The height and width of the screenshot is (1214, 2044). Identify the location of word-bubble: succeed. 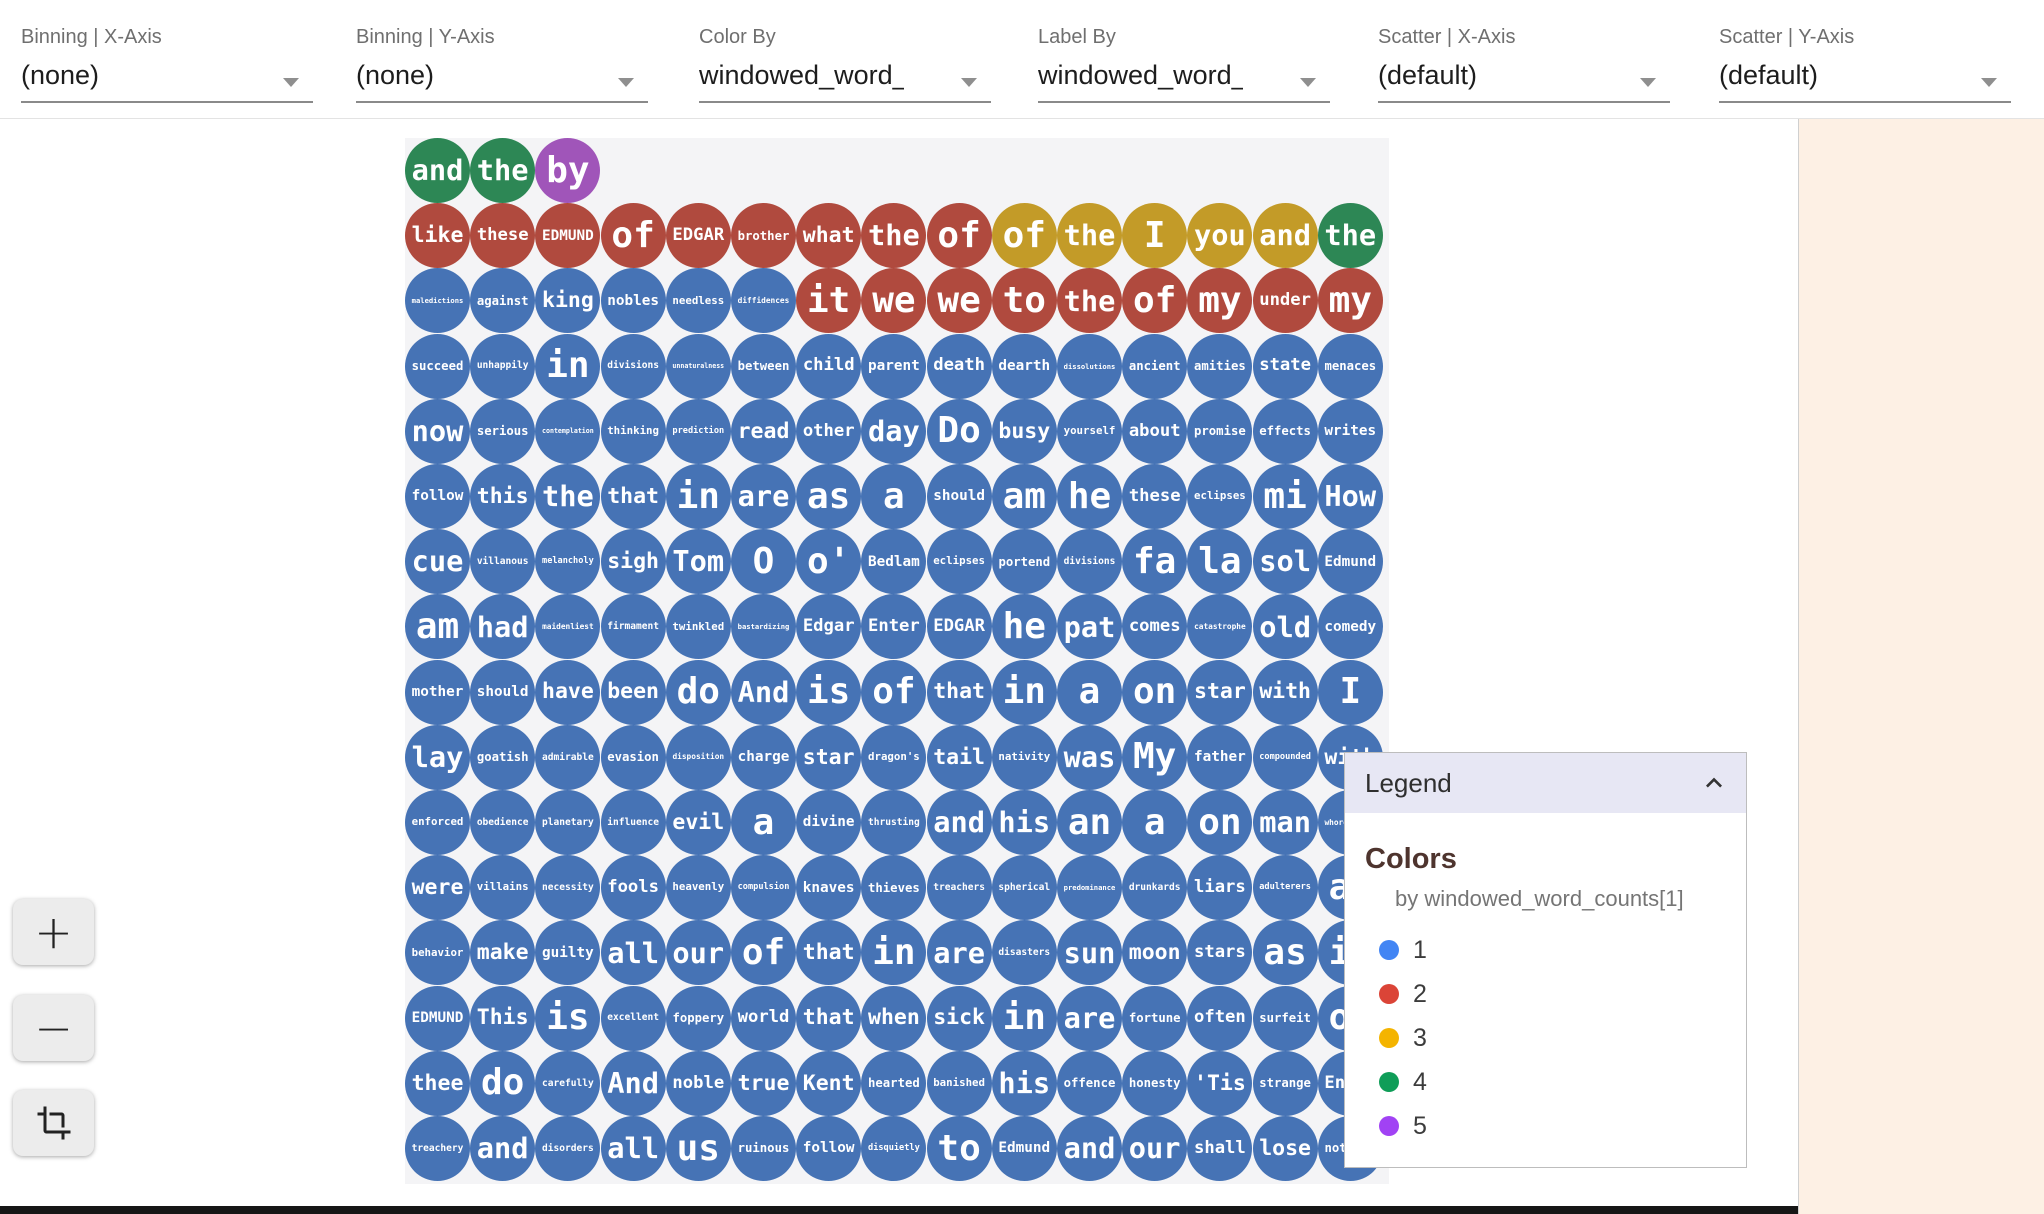
(437, 366).